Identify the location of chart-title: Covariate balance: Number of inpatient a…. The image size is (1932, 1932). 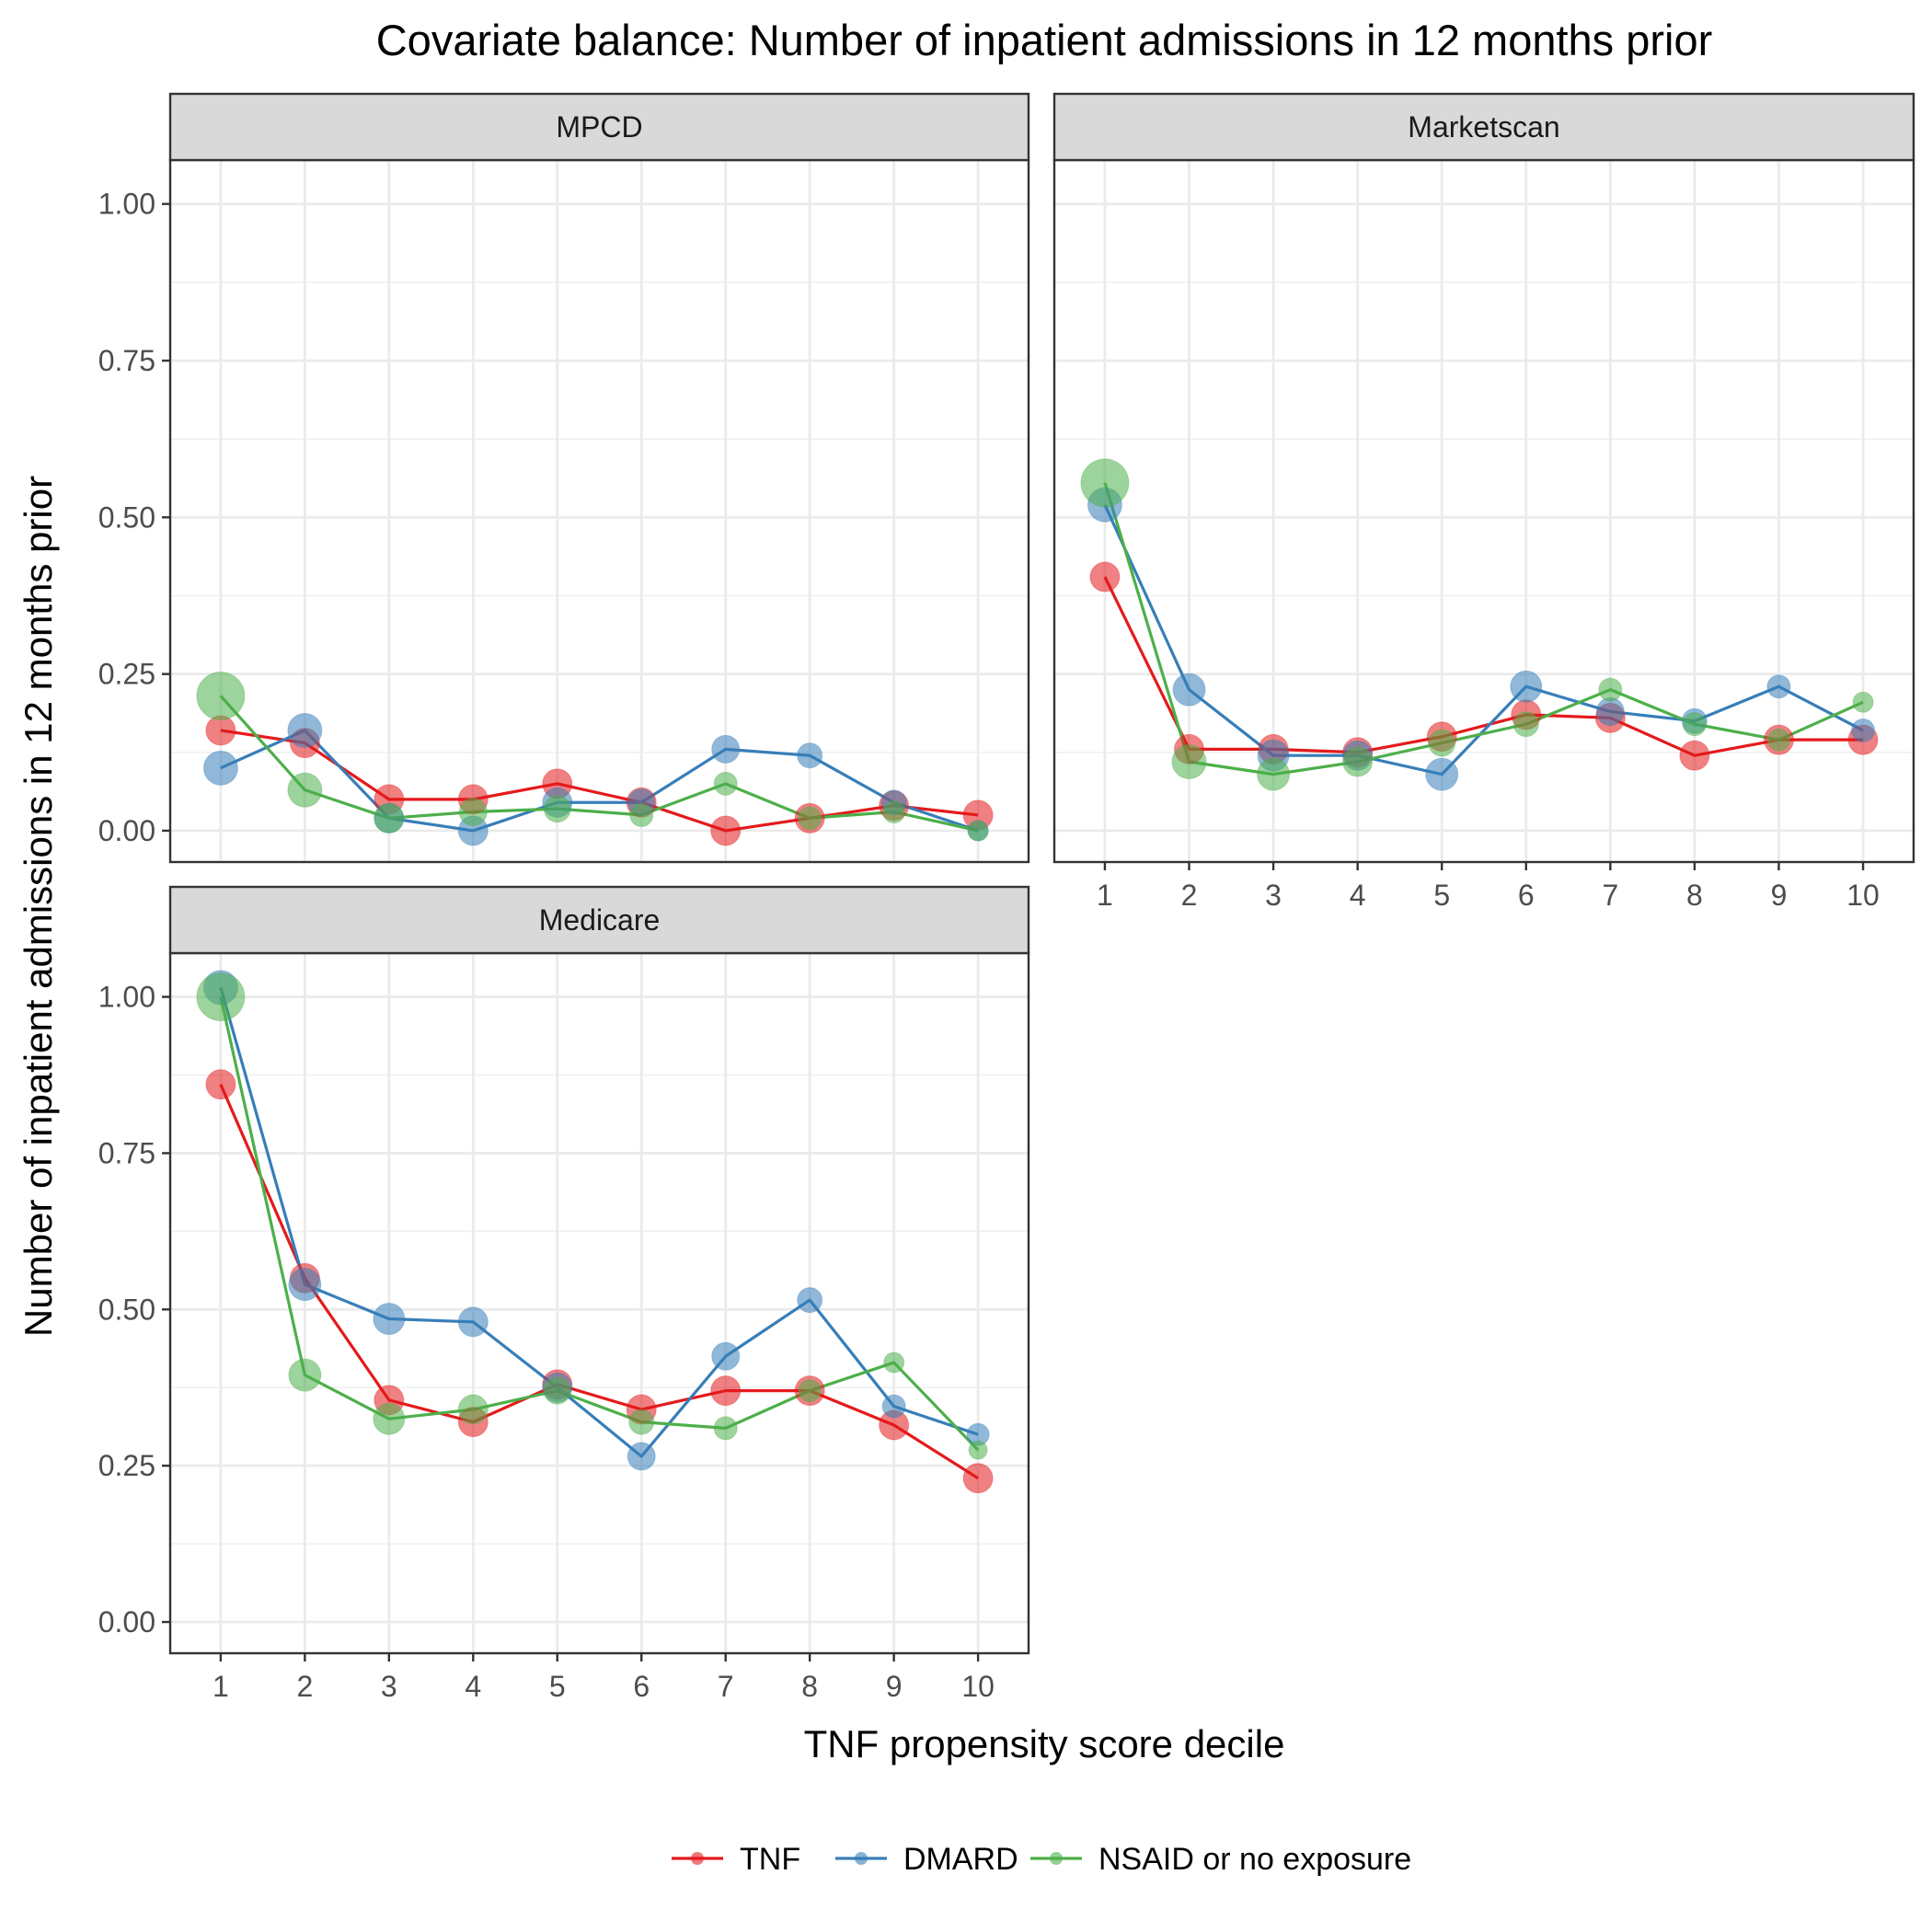
(1044, 40).